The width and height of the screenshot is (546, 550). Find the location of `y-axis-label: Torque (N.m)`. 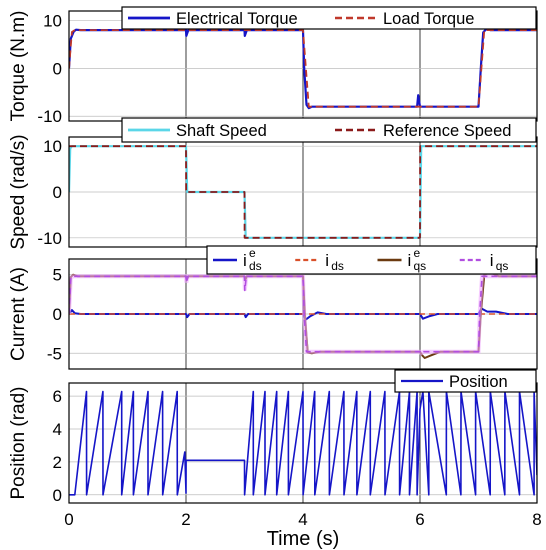

y-axis-label: Torque (N.m) is located at coordinates (18, 66).